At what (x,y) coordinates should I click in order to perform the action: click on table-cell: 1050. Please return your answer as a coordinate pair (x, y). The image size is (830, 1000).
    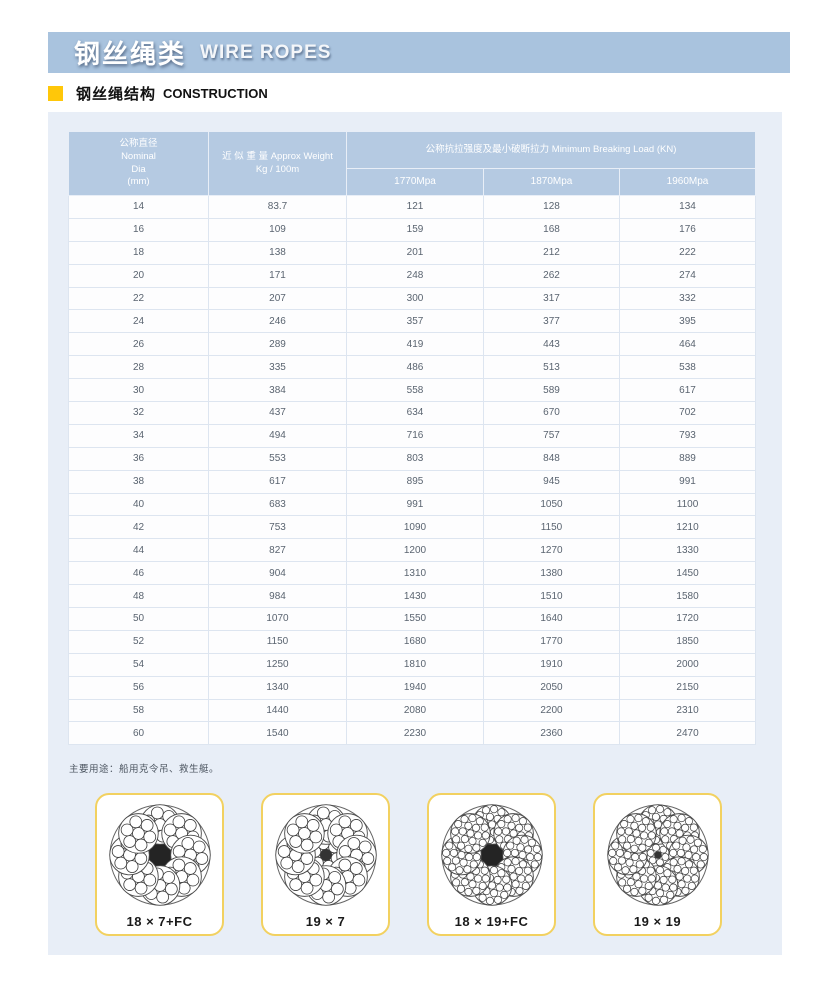
    Looking at the image, I should click on (551, 504).